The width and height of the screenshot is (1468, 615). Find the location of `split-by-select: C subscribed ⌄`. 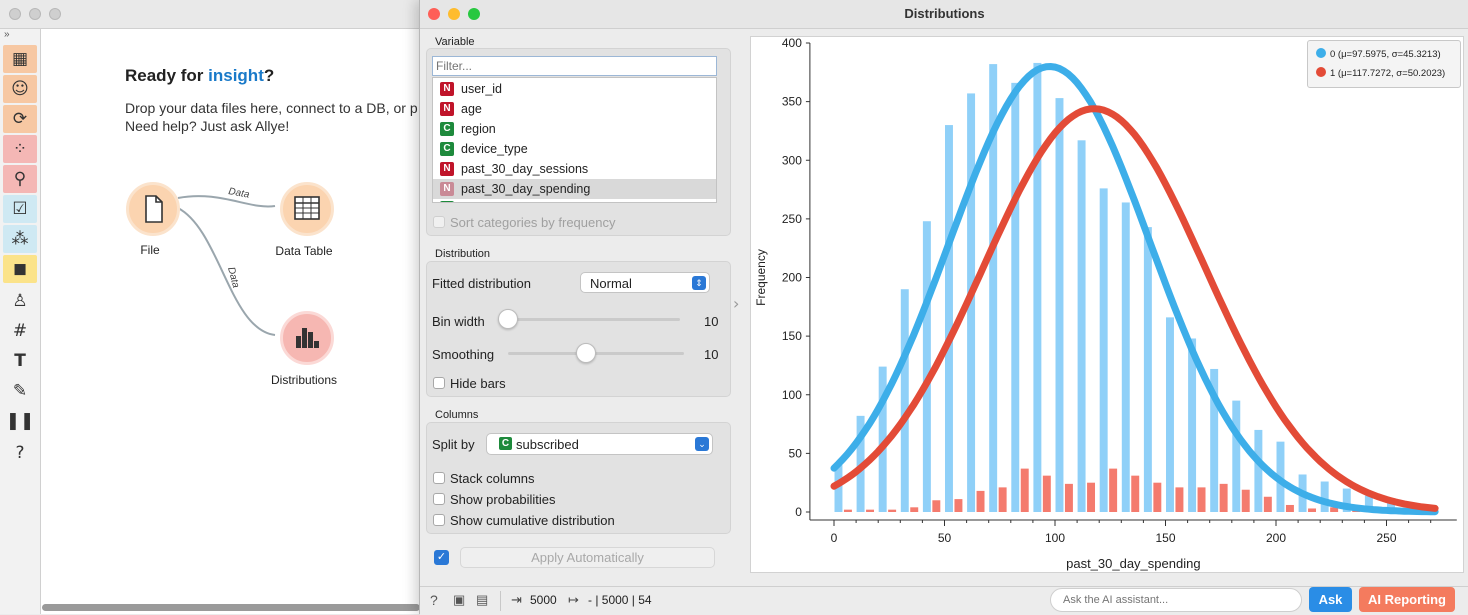

split-by-select: C subscribed ⌄ is located at coordinates (599, 444).